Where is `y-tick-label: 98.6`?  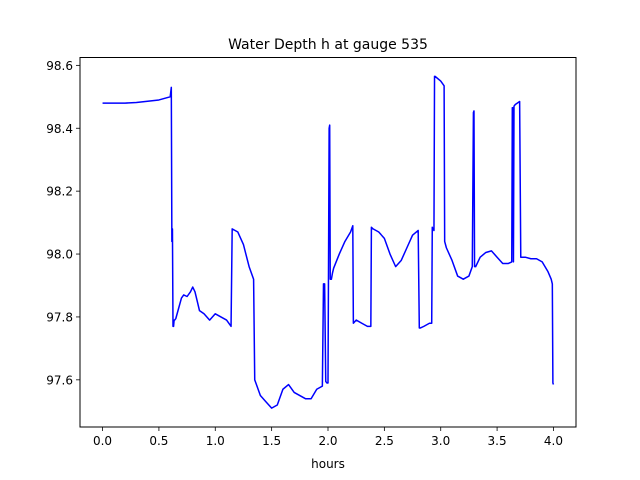 y-tick-label: 98.6 is located at coordinates (59, 66).